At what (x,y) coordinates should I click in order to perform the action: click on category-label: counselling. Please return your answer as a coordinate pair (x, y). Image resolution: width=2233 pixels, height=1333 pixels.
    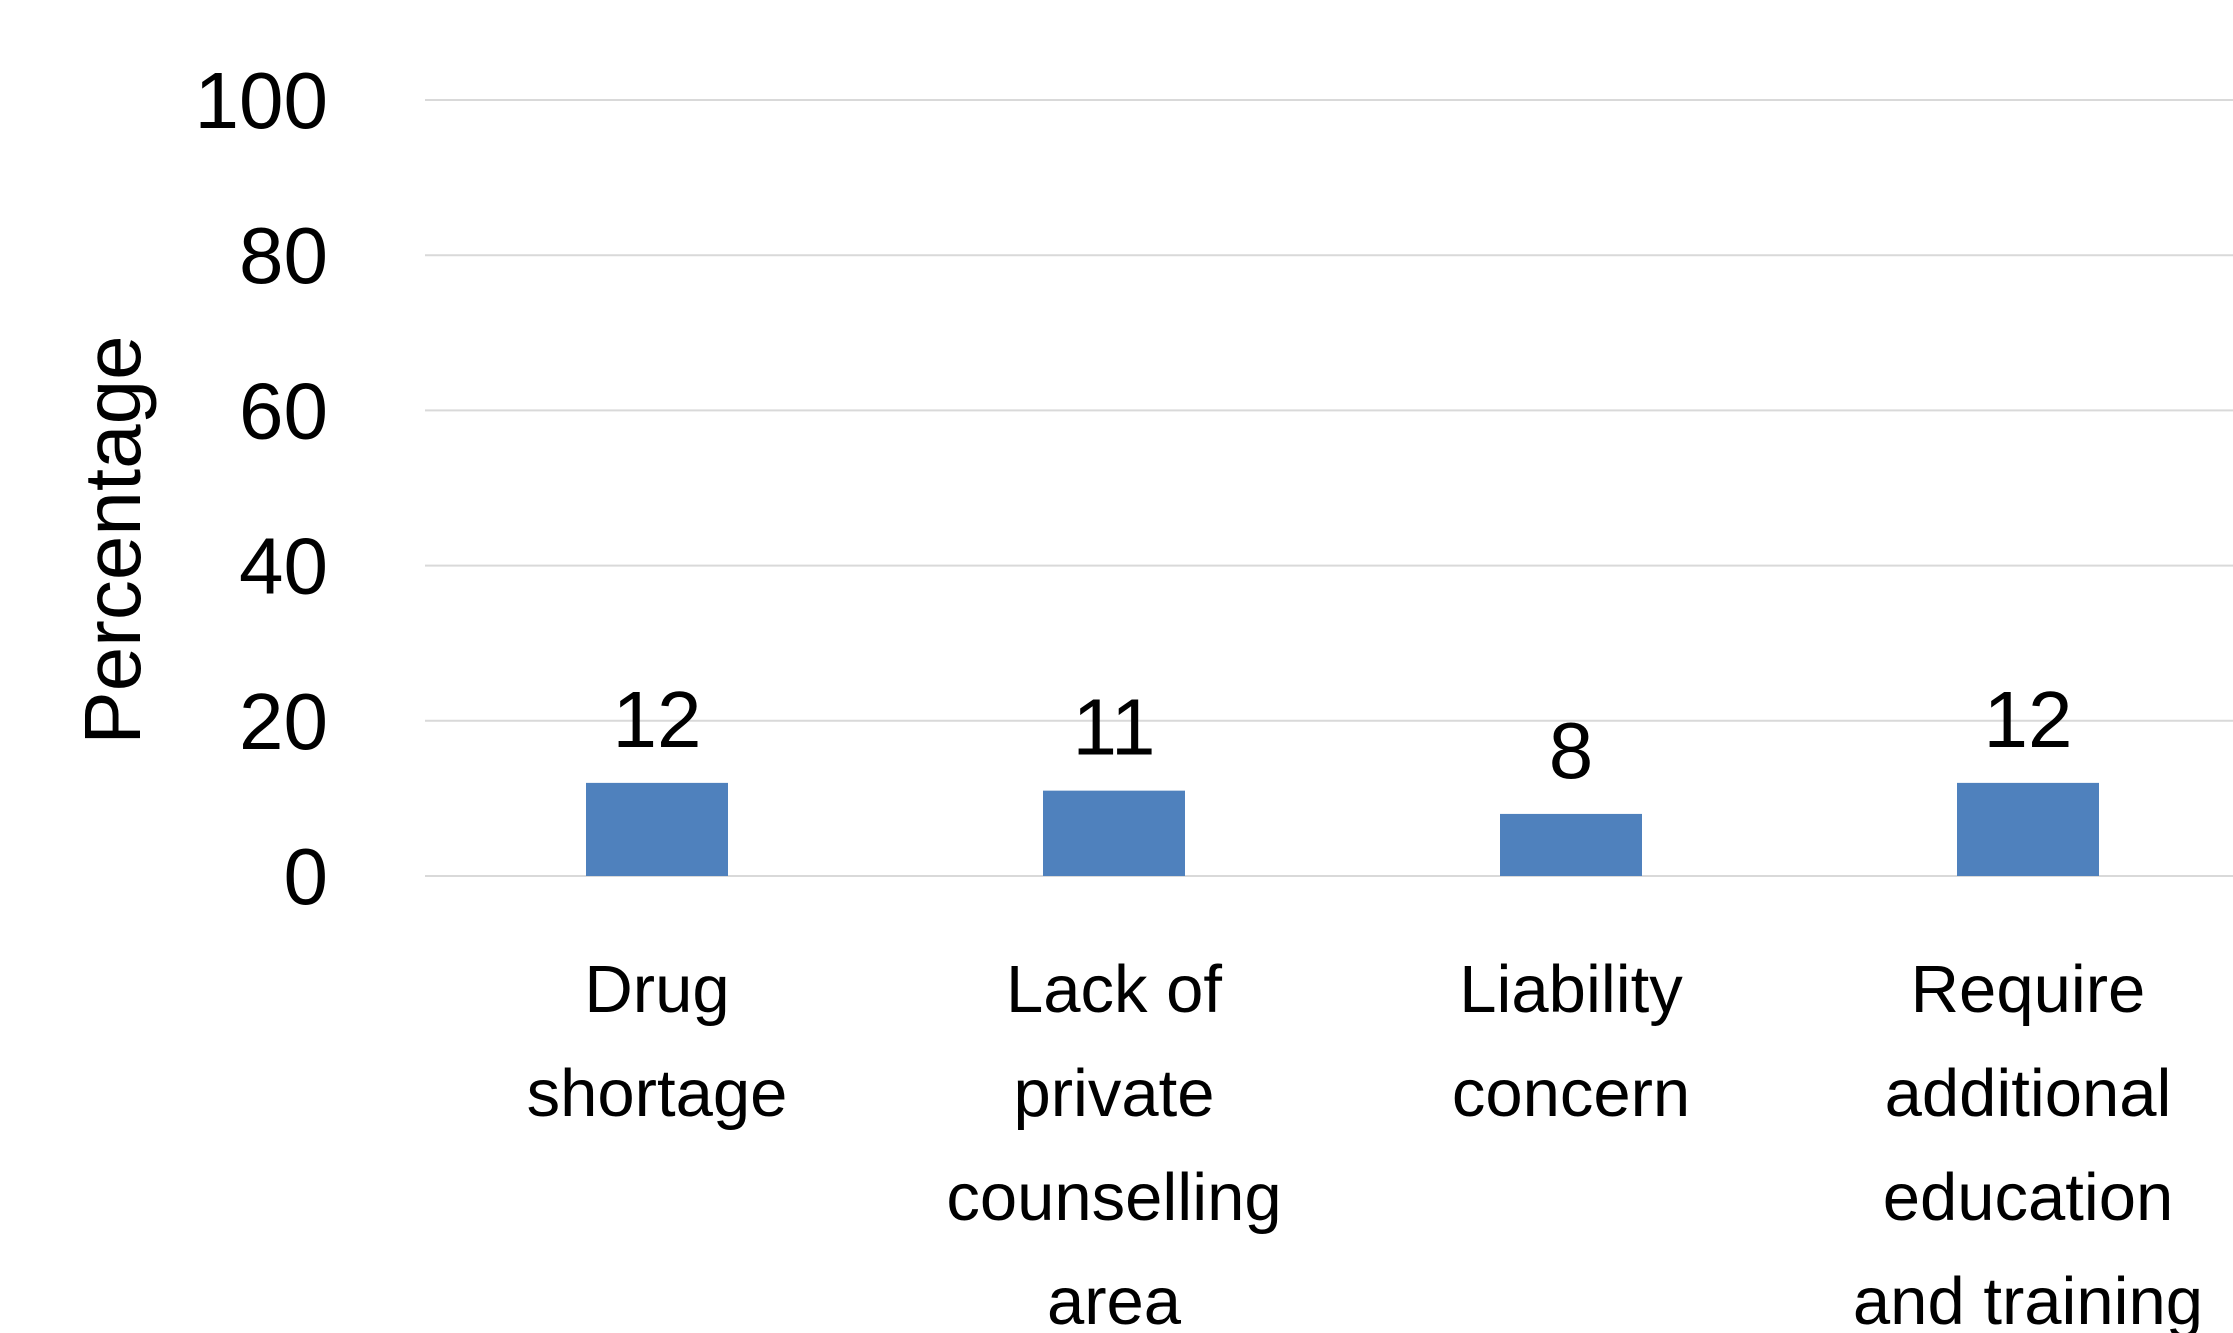
    Looking at the image, I should click on (1113, 1197).